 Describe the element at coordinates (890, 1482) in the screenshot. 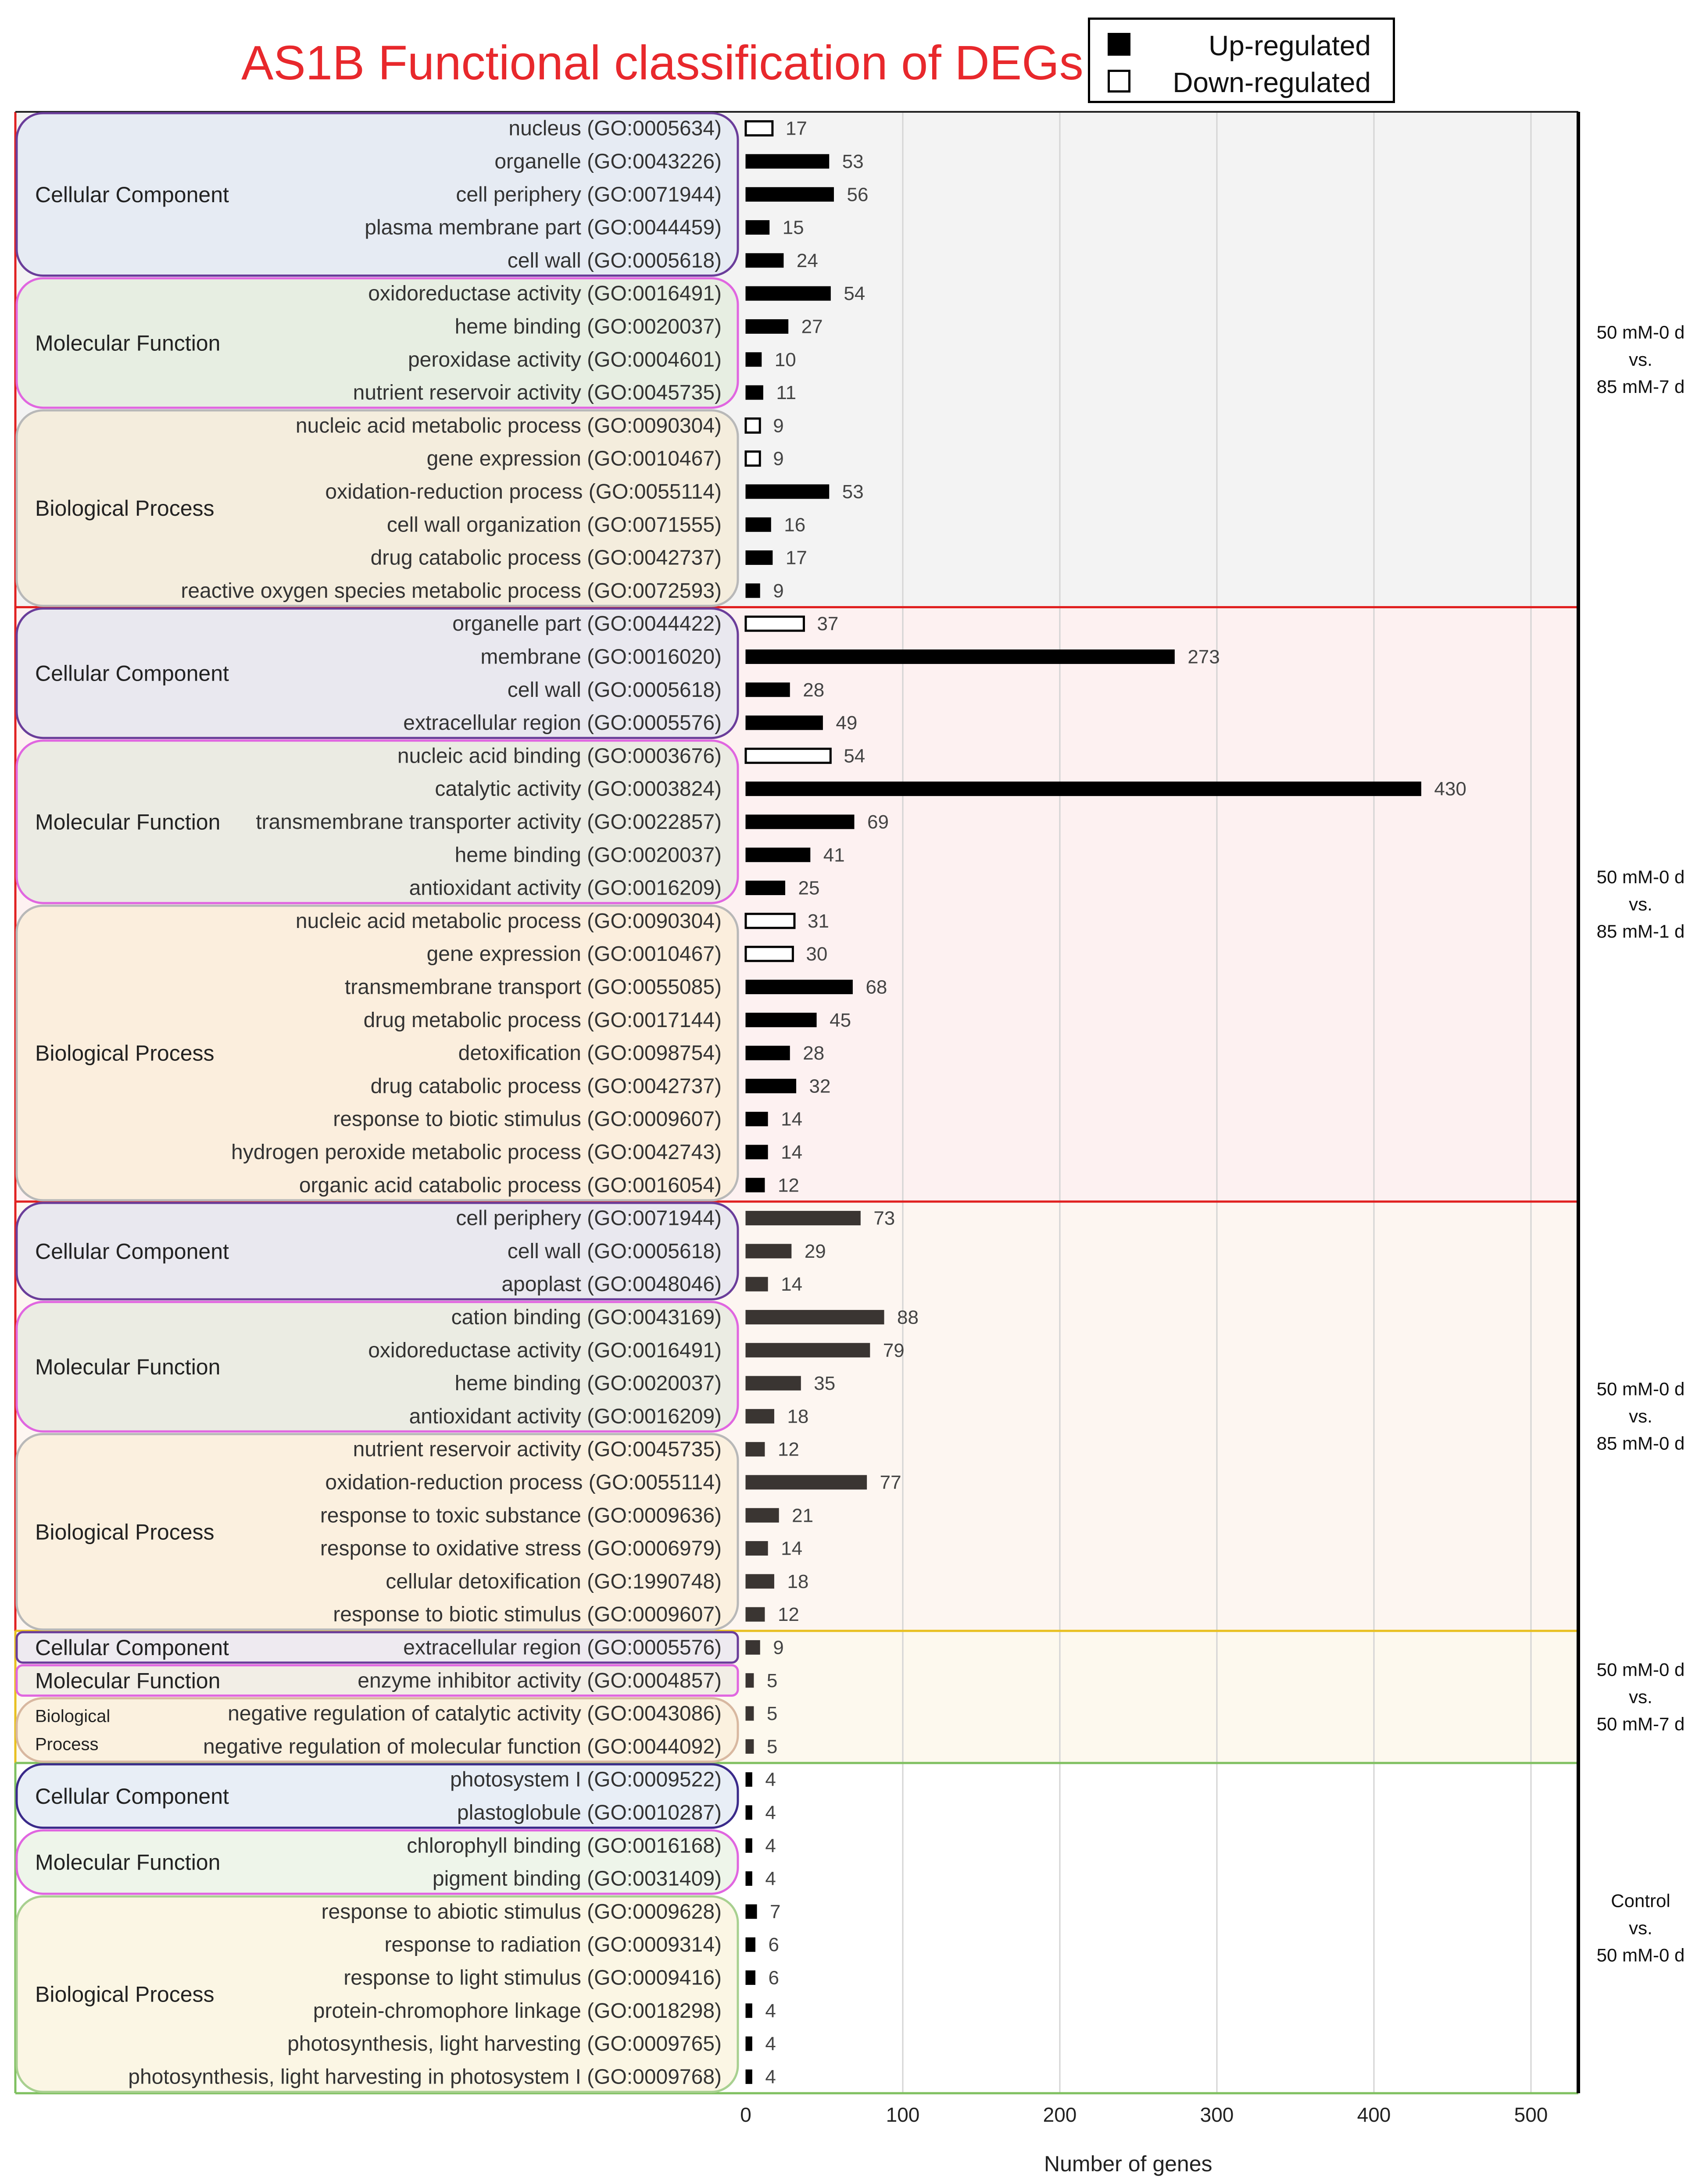

I see `bar-value-label: 77` at that location.